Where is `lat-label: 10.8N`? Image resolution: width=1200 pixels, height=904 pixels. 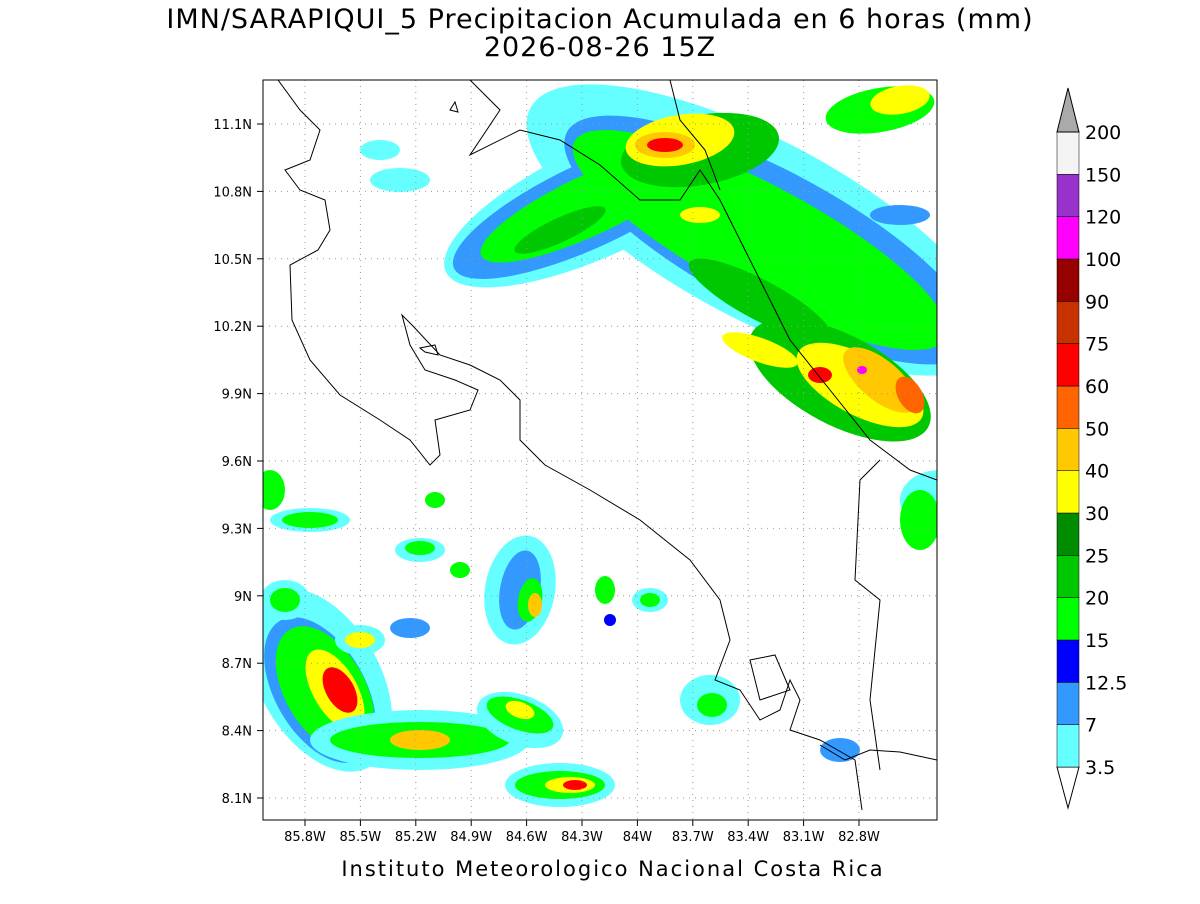 lat-label: 10.8N is located at coordinates (232, 192).